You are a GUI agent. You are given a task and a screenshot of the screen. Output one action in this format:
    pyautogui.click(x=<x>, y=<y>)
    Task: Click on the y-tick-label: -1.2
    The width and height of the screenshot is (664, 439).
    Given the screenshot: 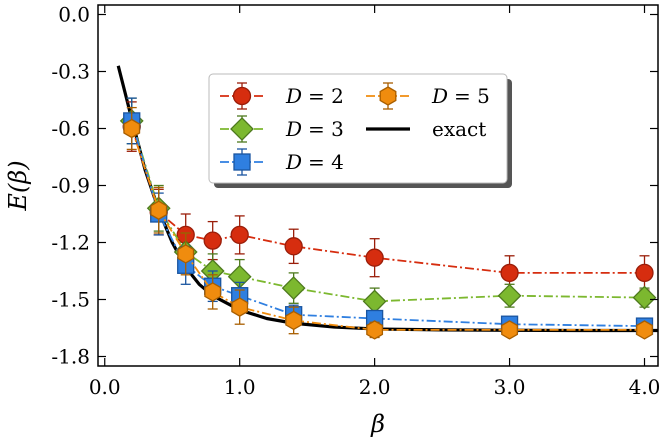 What is the action you would take?
    pyautogui.click(x=70, y=243)
    